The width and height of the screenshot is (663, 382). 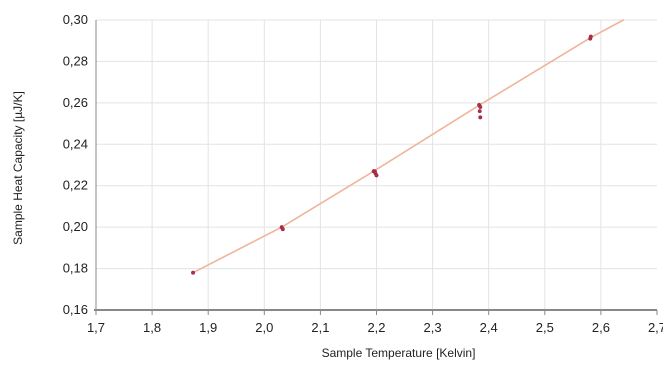 I want to click on y-tick-label: 0,28, so click(x=75, y=60).